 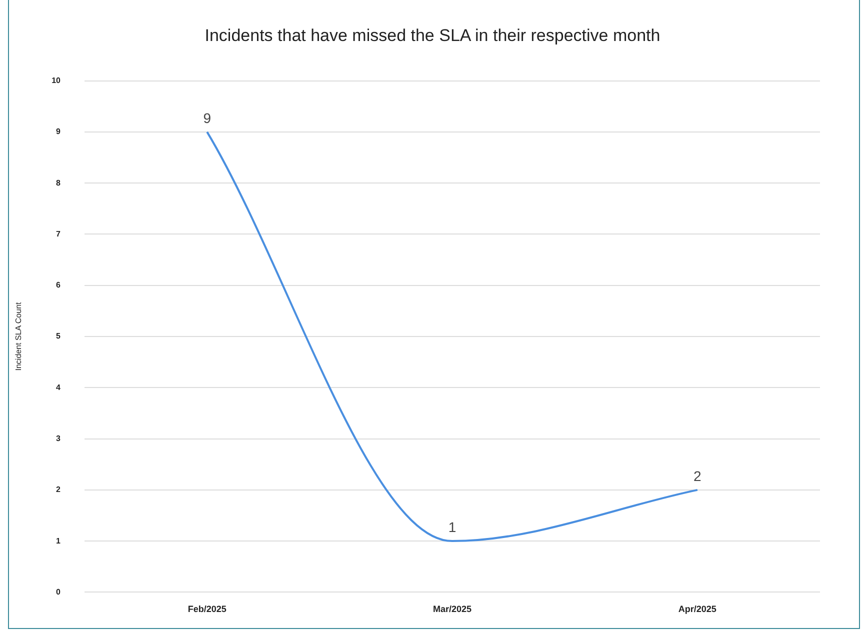 What do you see at coordinates (59, 438) in the screenshot?
I see `y-tick-label: 3` at bounding box center [59, 438].